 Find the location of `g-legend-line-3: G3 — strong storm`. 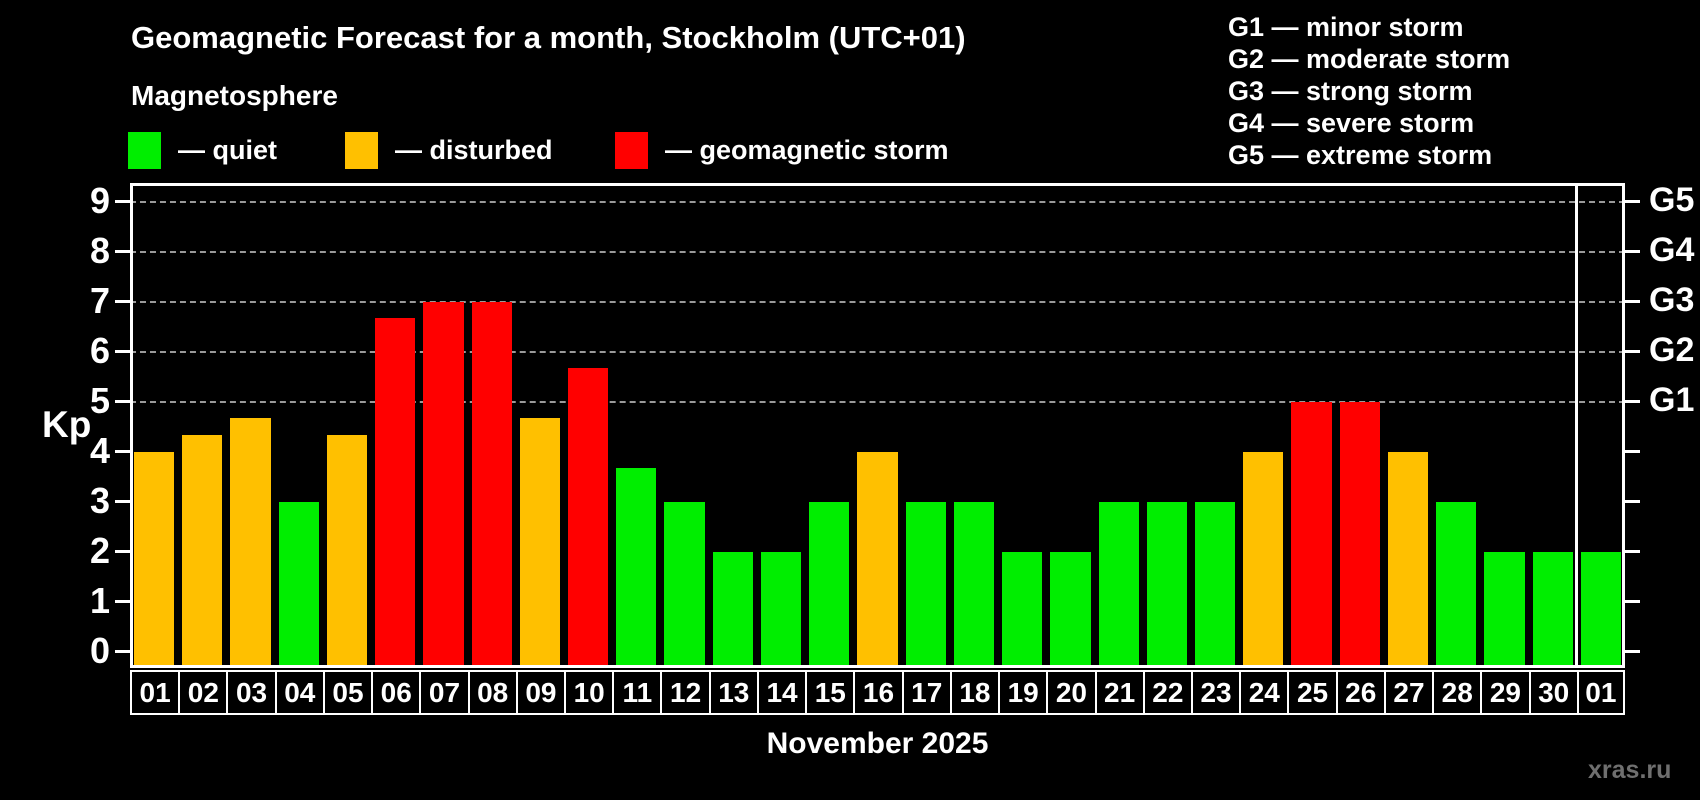

g-legend-line-3: G3 — strong storm is located at coordinates (1350, 91).